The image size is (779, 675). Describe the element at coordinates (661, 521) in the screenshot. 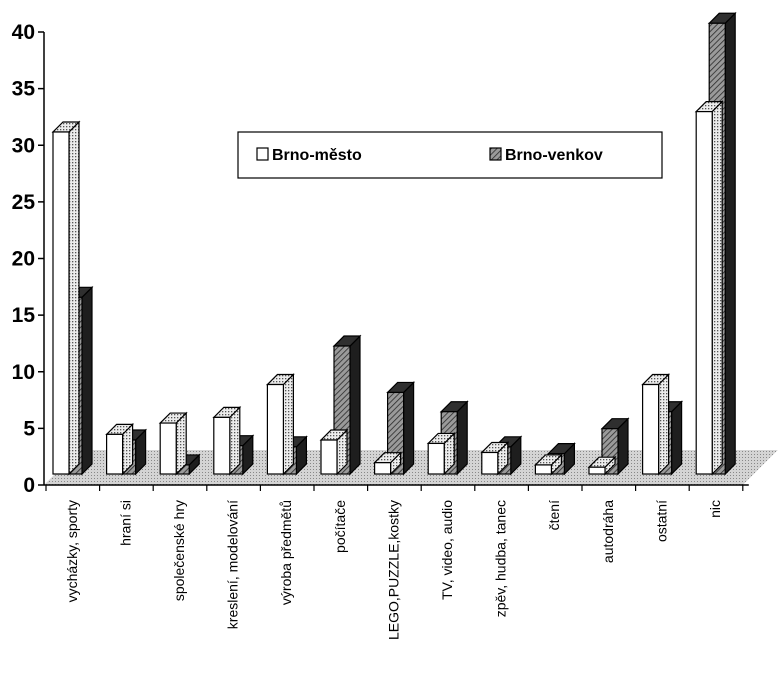

I see `category-label: ostatní` at that location.